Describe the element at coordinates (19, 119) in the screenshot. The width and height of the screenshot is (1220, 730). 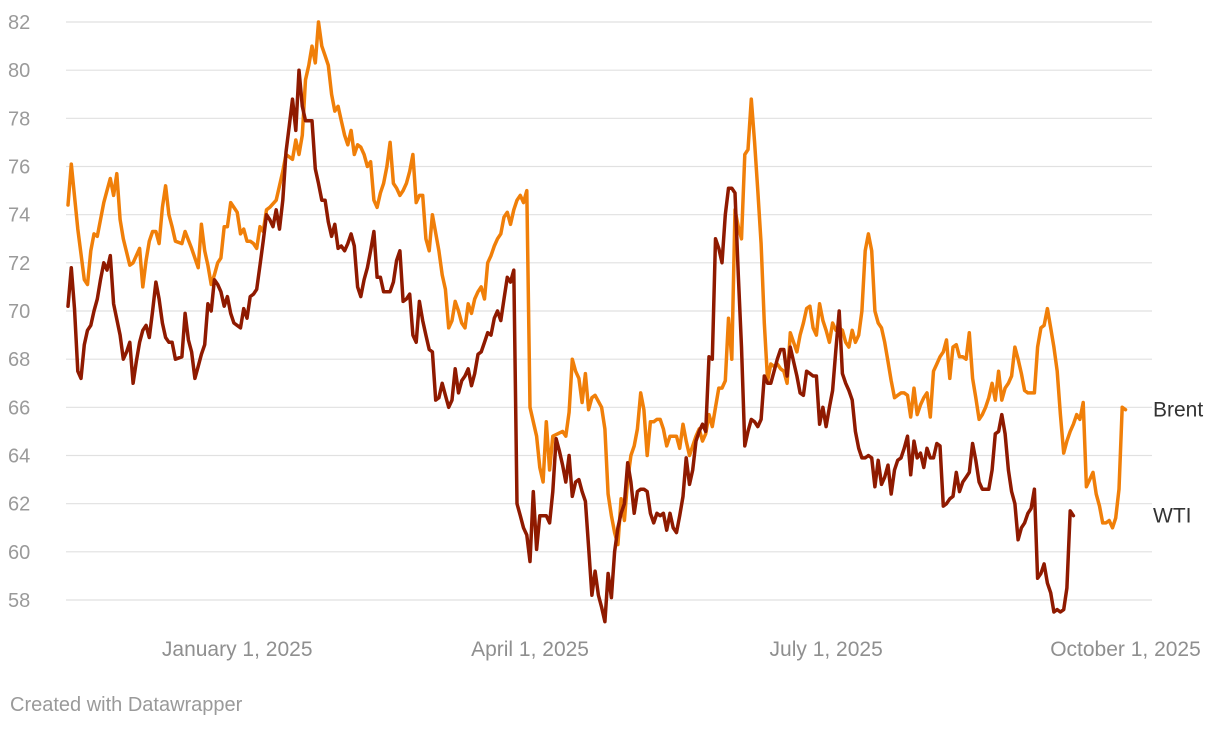
I see `y-tick-label: 78` at that location.